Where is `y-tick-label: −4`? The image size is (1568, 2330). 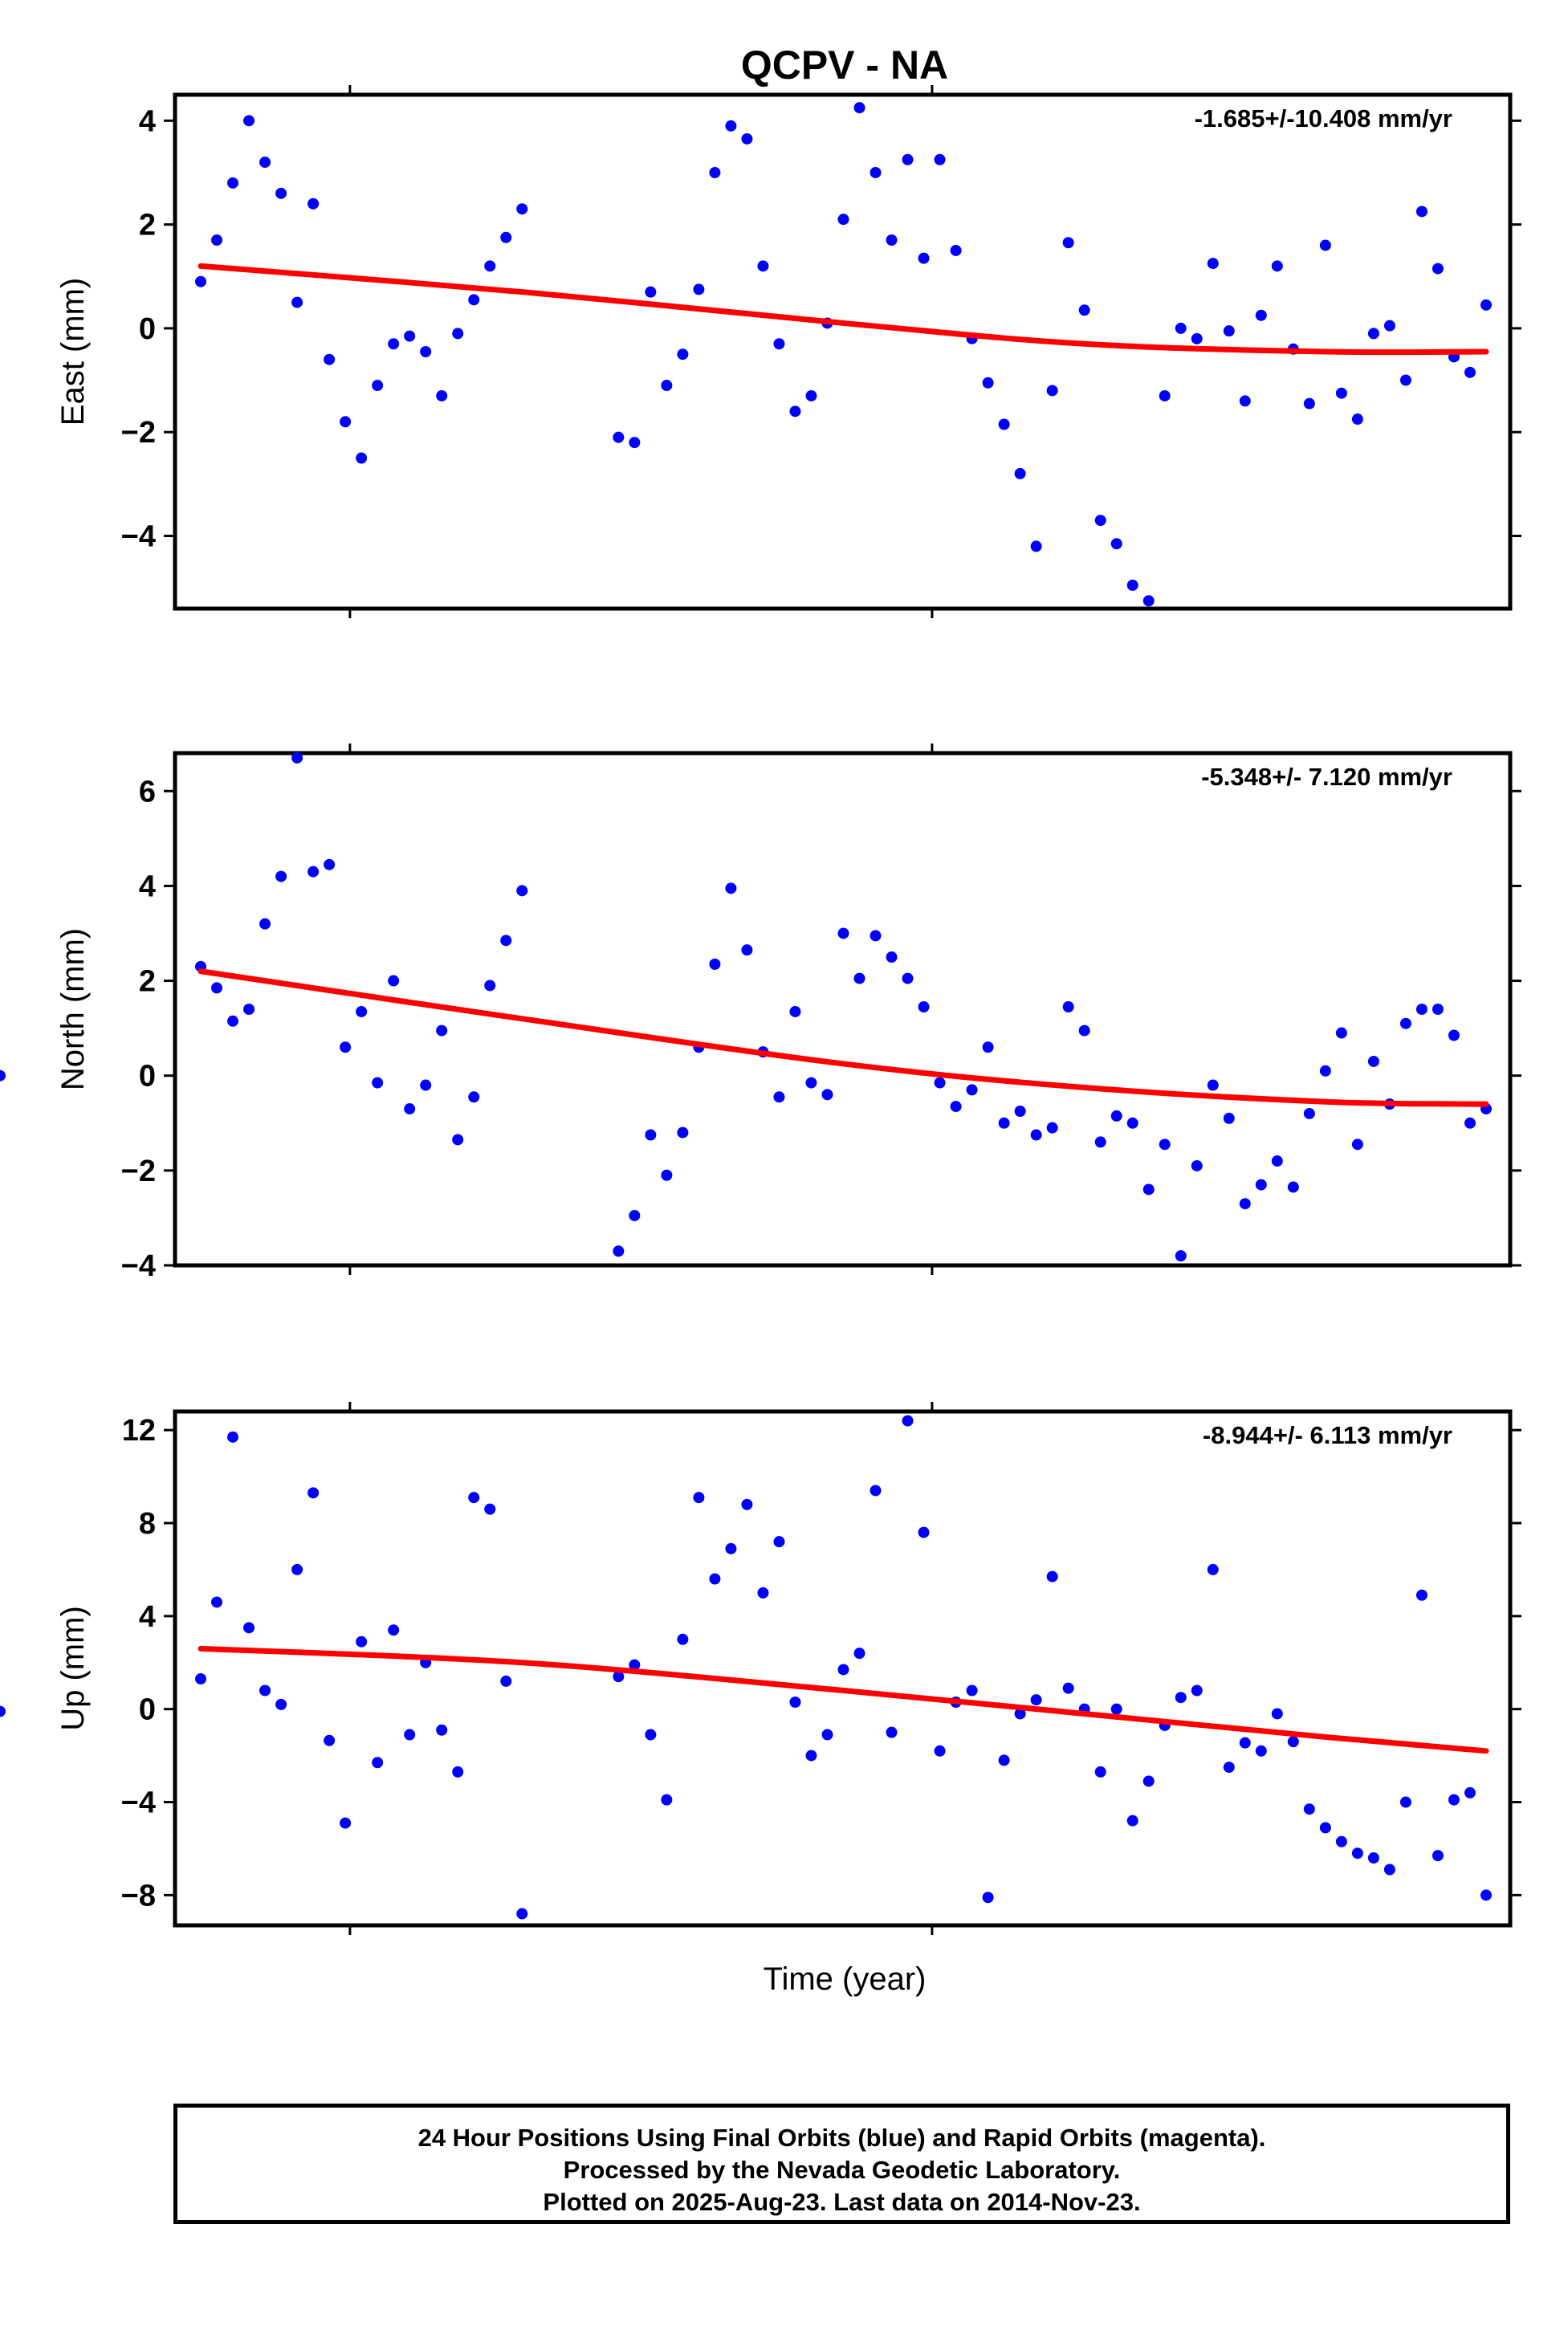
y-tick-label: −4 is located at coordinates (138, 1803).